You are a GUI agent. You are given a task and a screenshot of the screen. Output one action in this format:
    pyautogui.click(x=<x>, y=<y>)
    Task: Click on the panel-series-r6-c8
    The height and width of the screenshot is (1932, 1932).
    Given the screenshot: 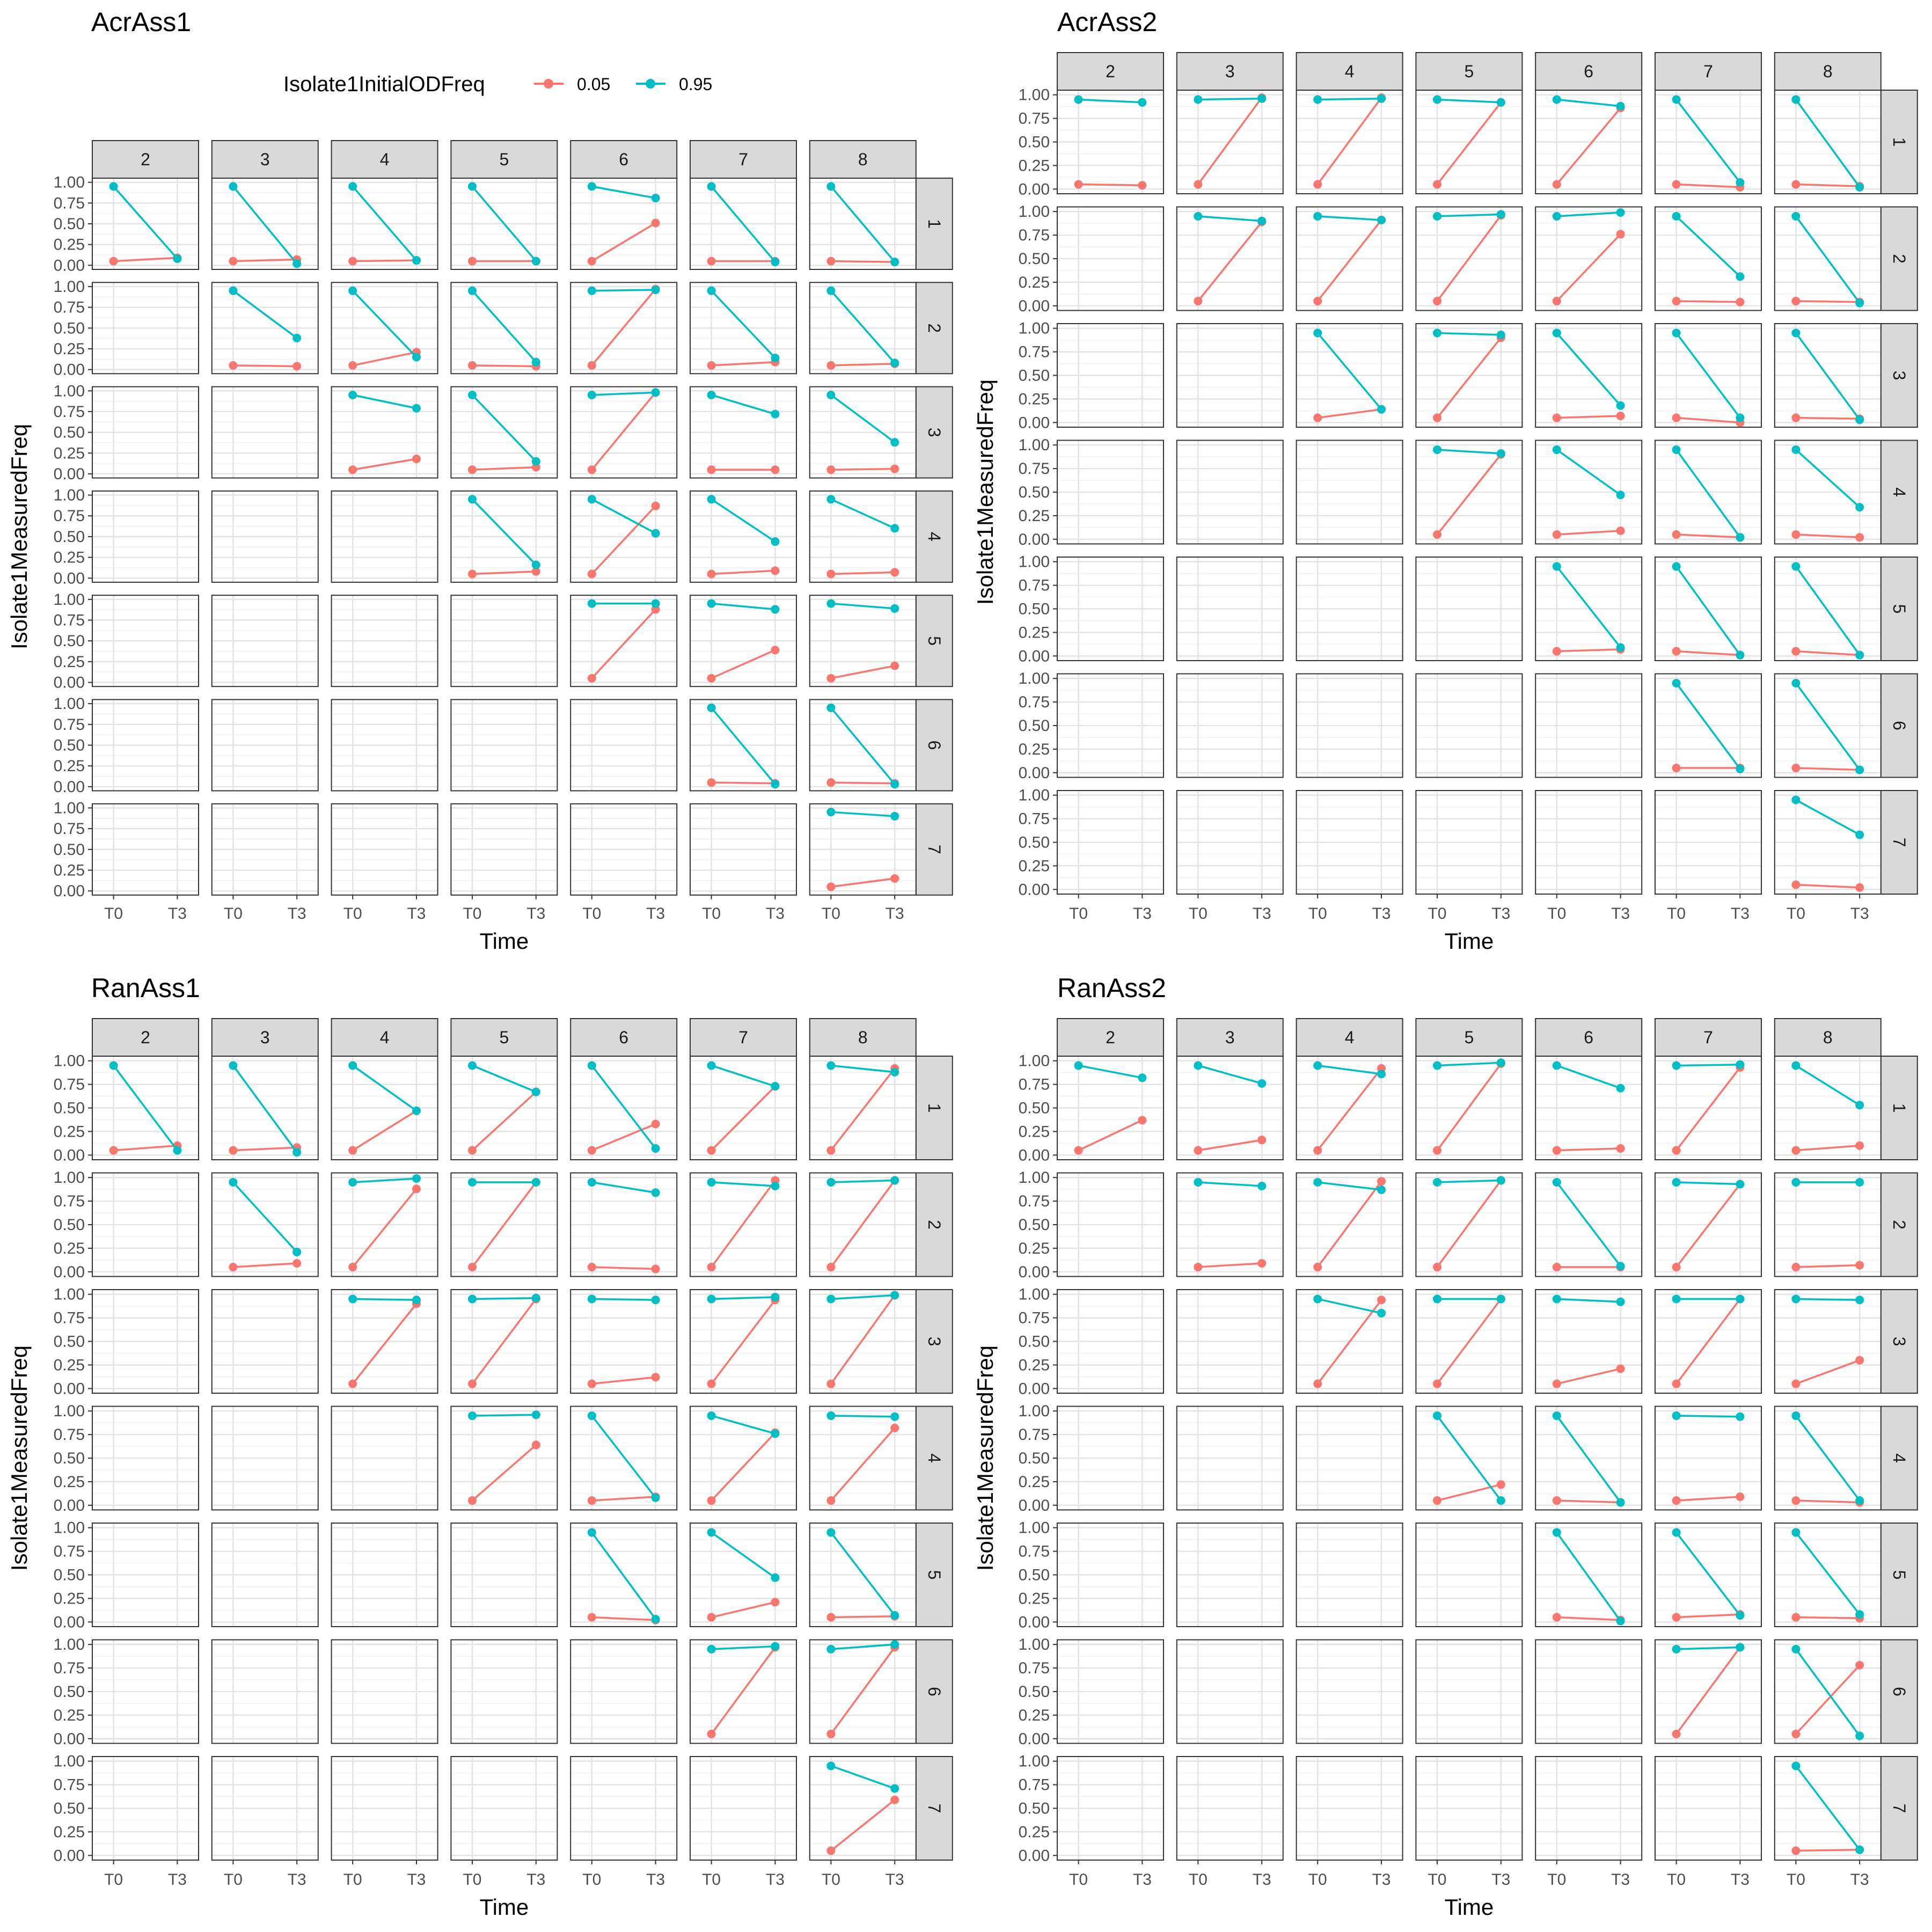 What is the action you would take?
    pyautogui.click(x=1827, y=726)
    